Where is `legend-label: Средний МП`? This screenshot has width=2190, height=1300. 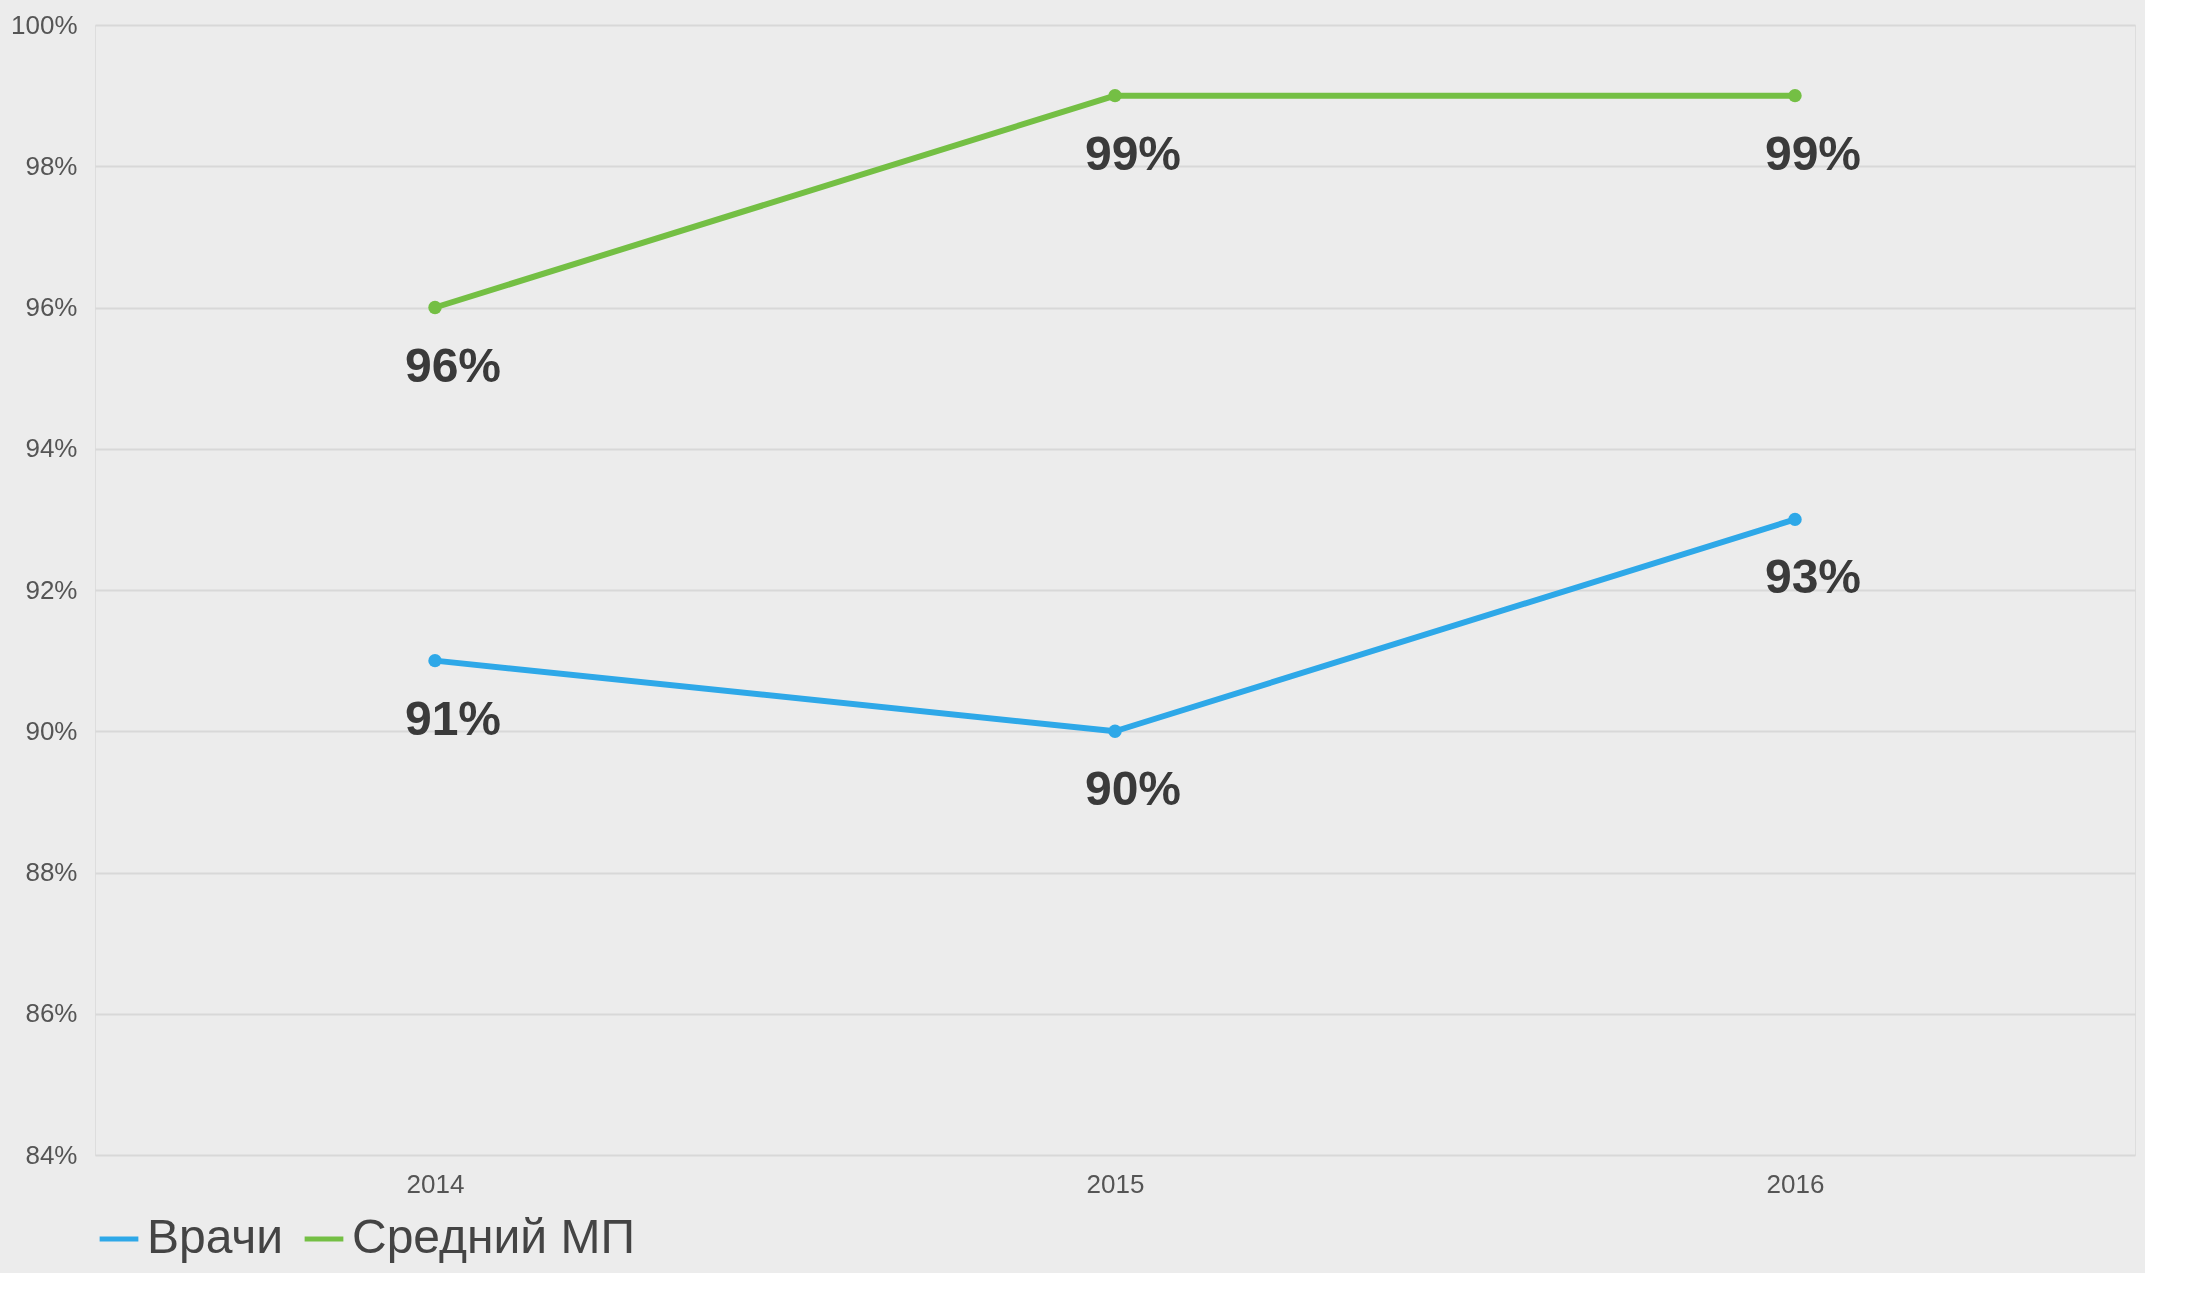
legend-label: Средний МП is located at coordinates (493, 1236).